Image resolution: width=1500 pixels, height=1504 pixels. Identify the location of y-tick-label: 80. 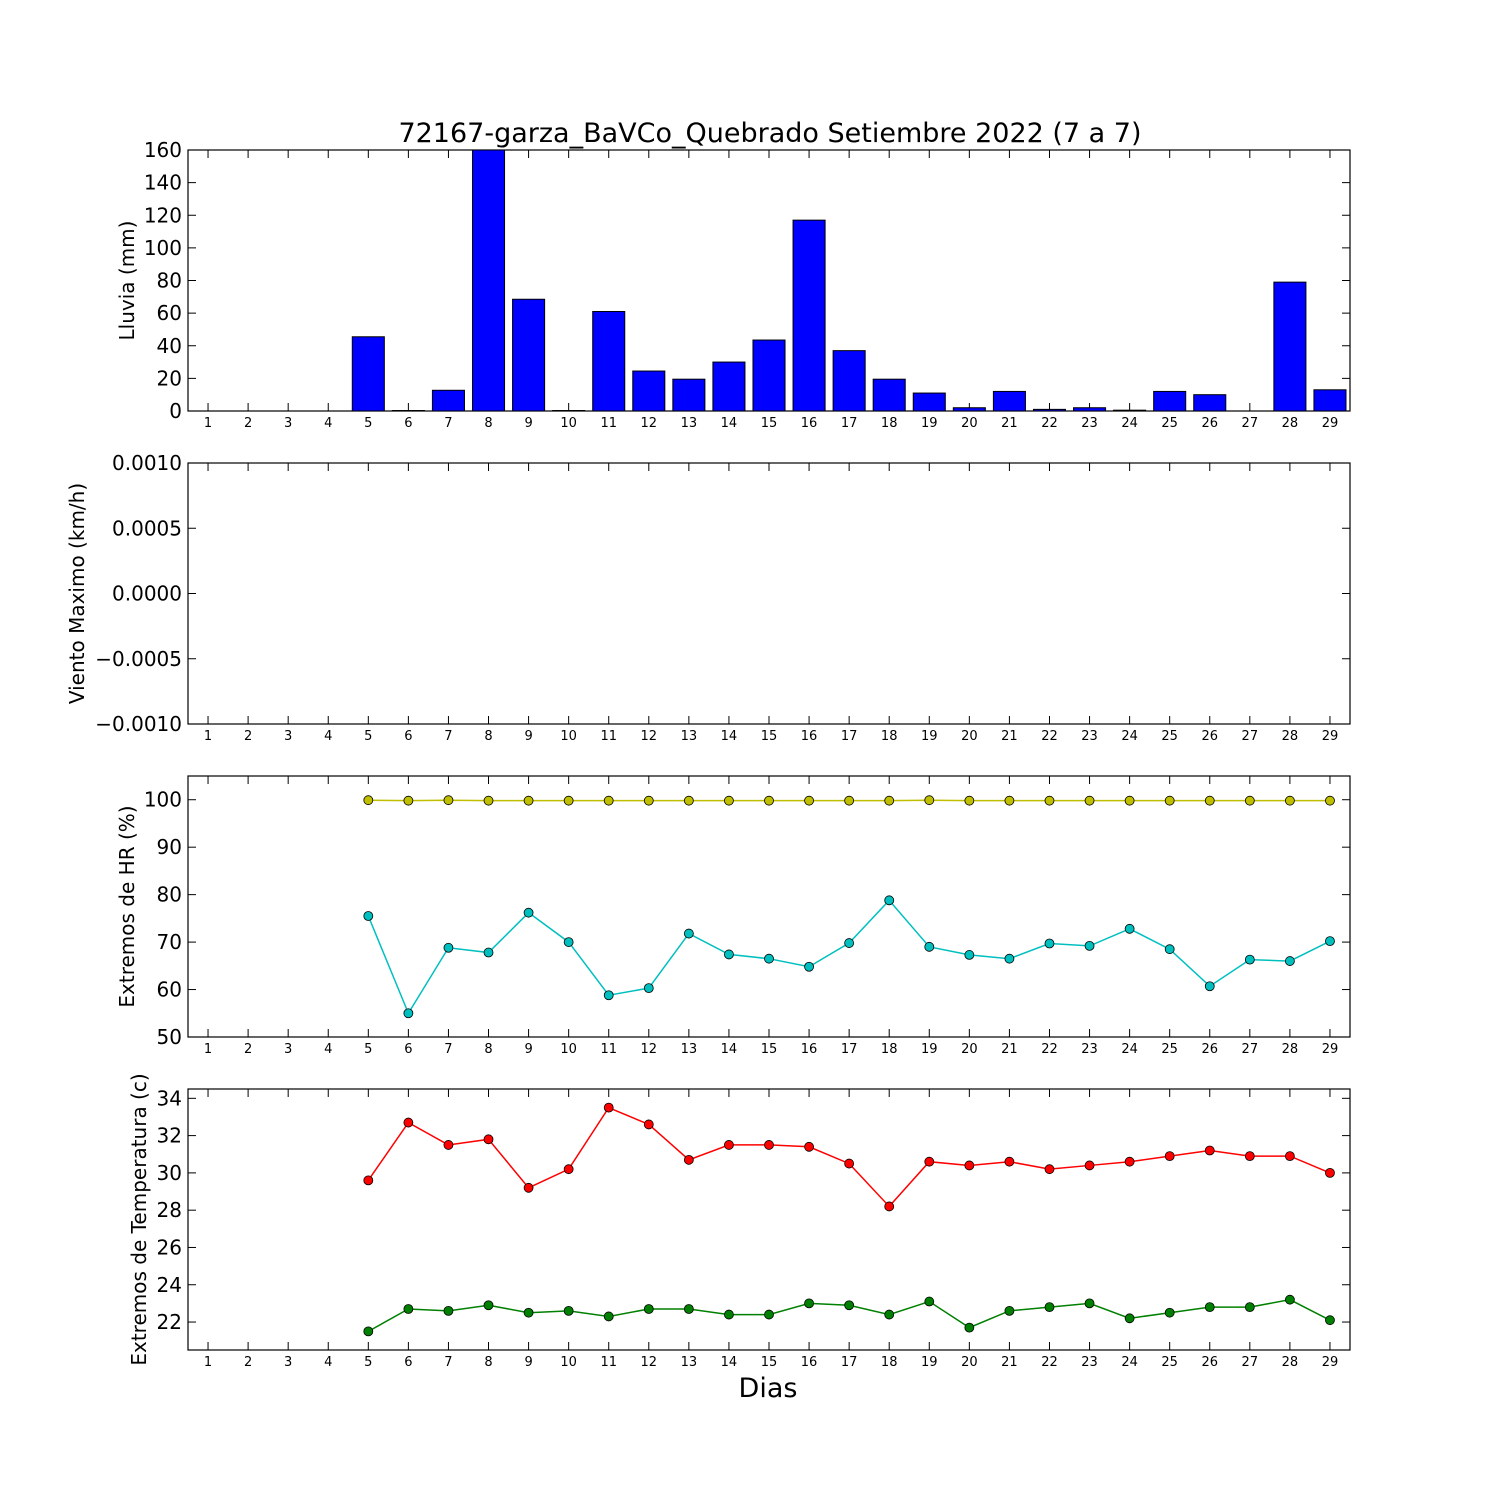
(169, 895).